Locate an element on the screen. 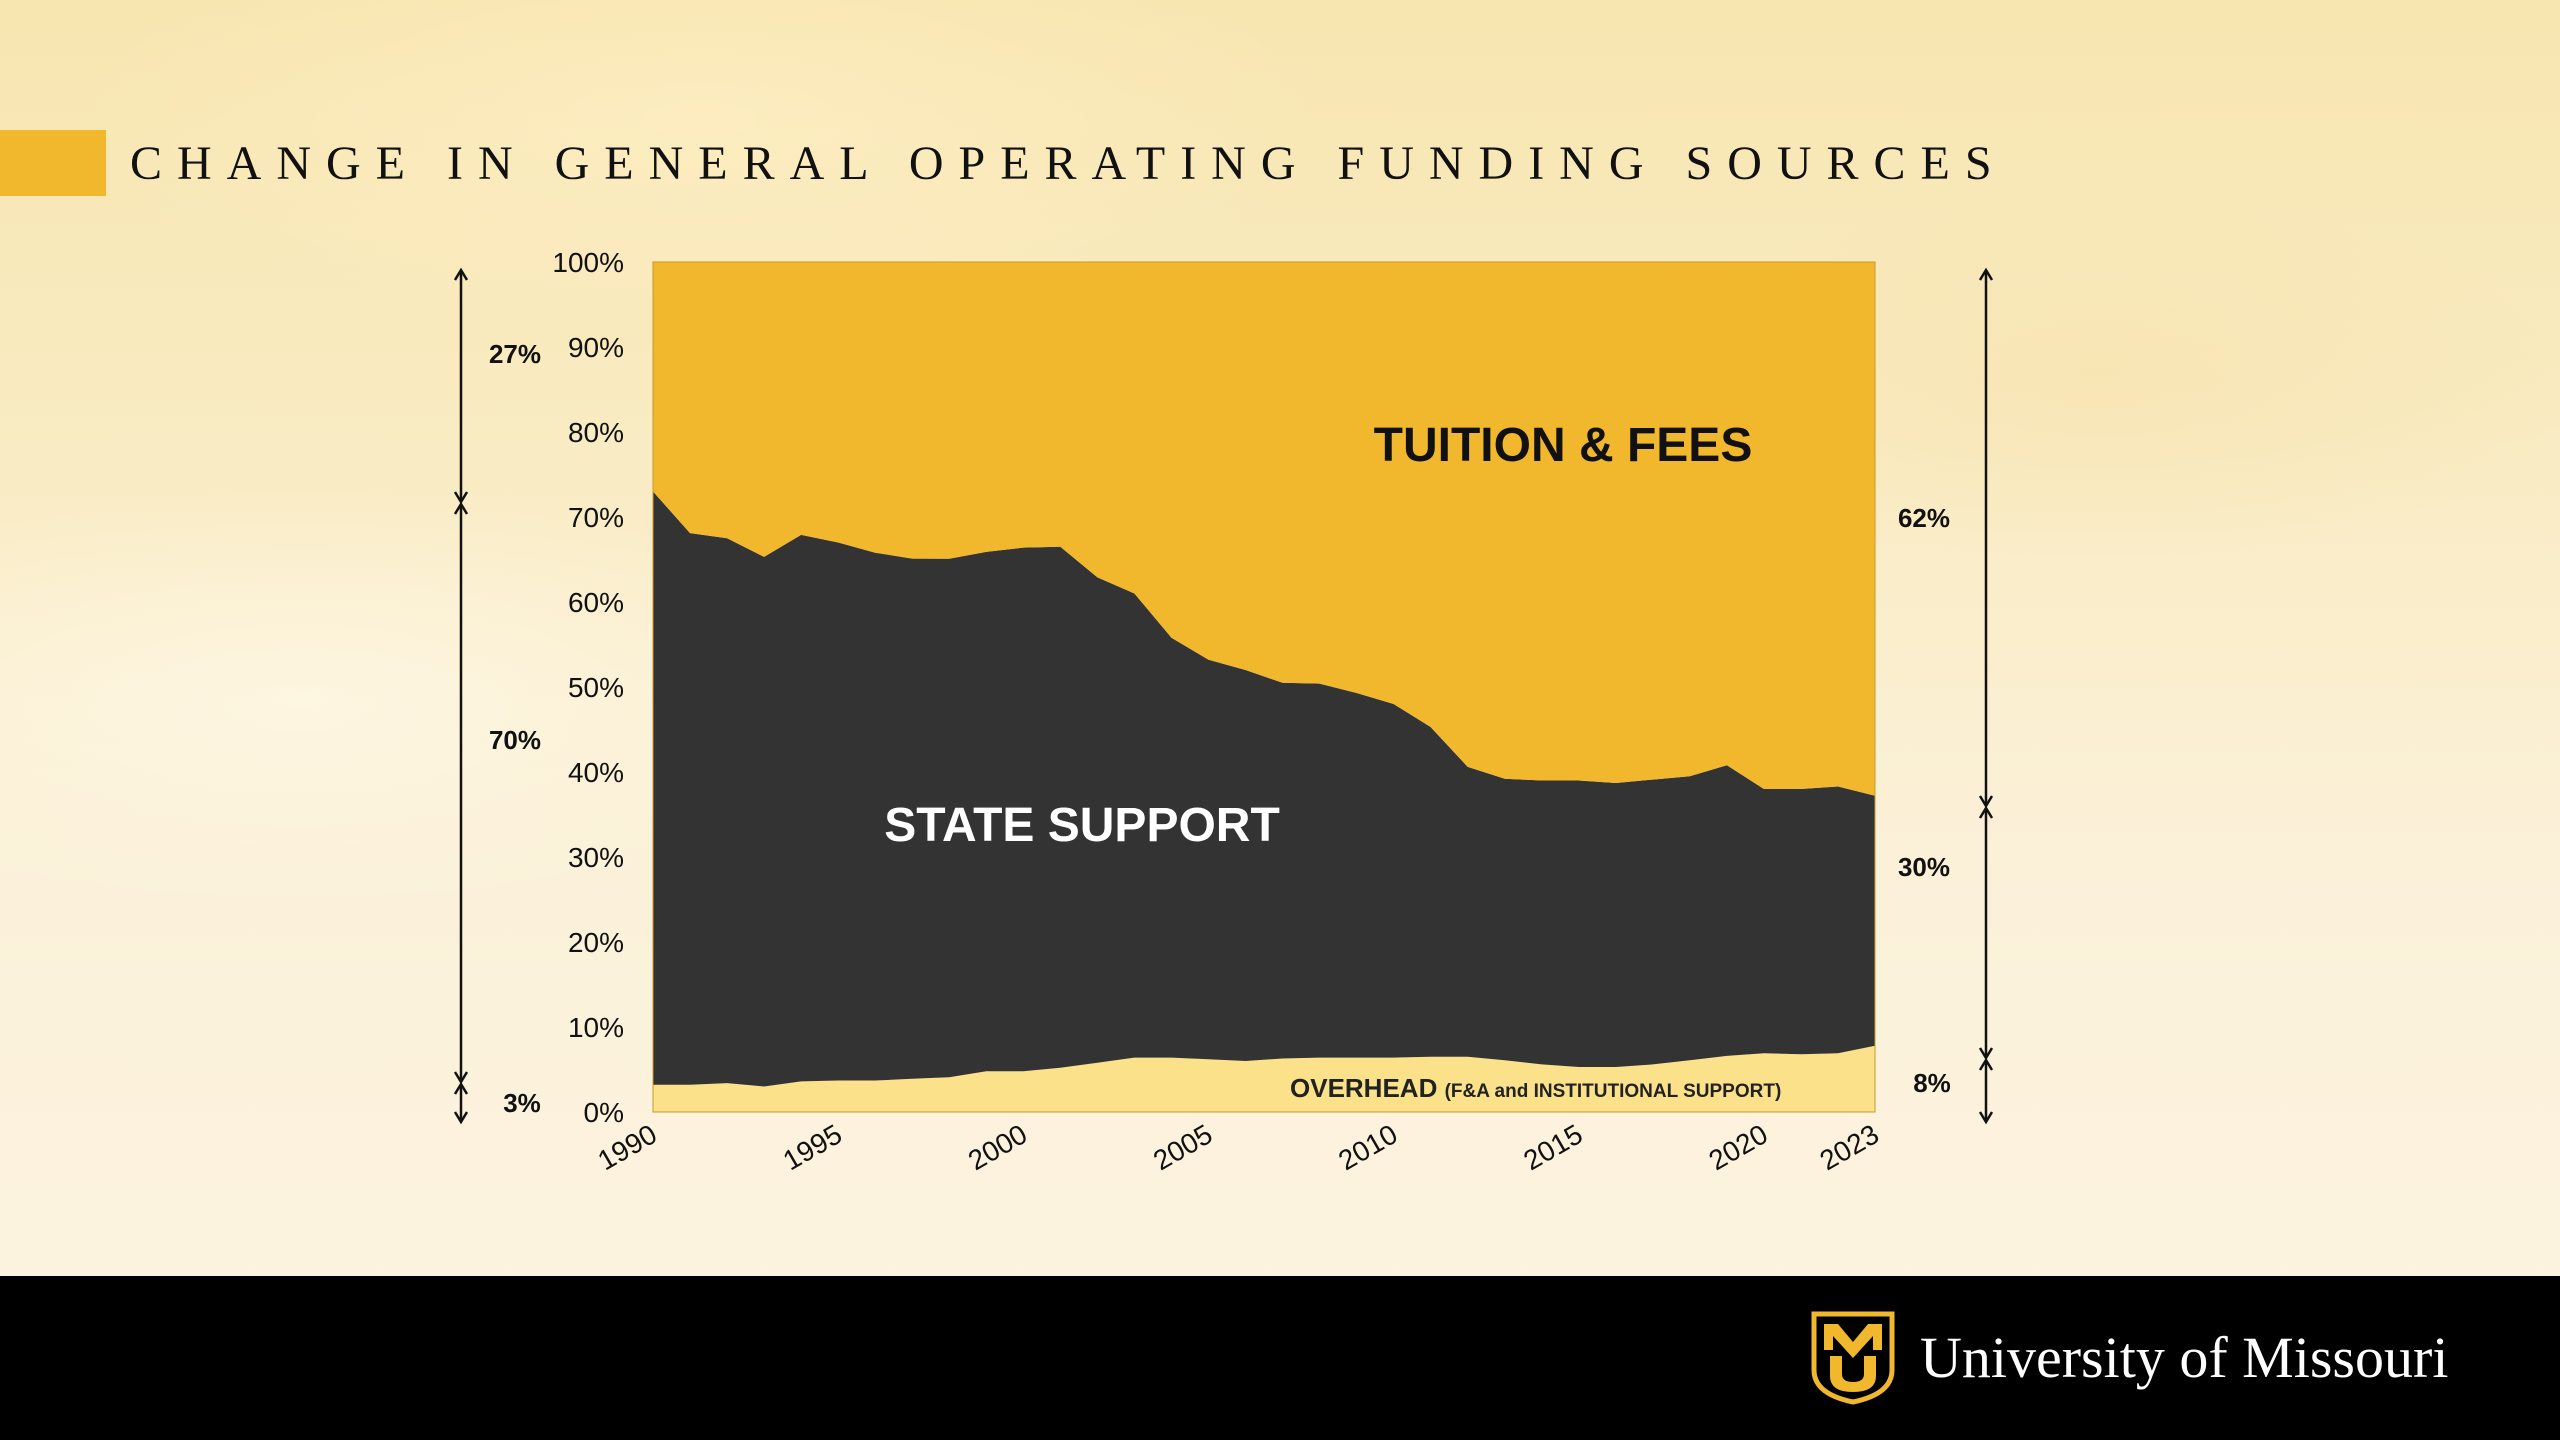 This screenshot has height=1440, width=2560. right-tuition-bracket-arrow-top is located at coordinates (1986, 274).